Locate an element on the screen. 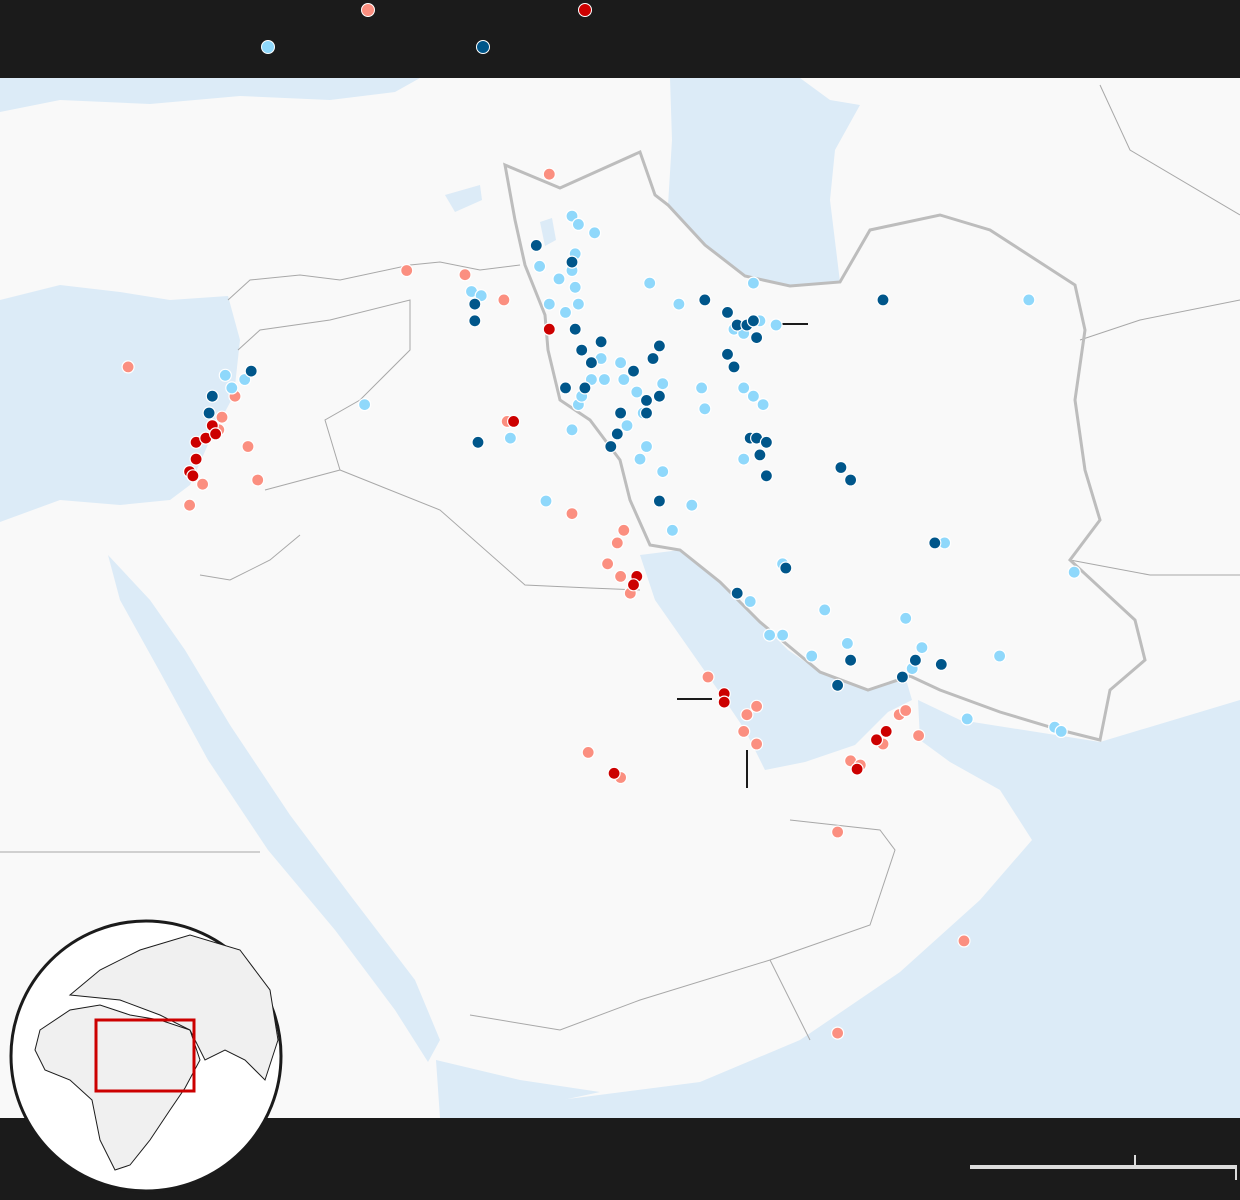  black-sea is located at coordinates (210, 95).